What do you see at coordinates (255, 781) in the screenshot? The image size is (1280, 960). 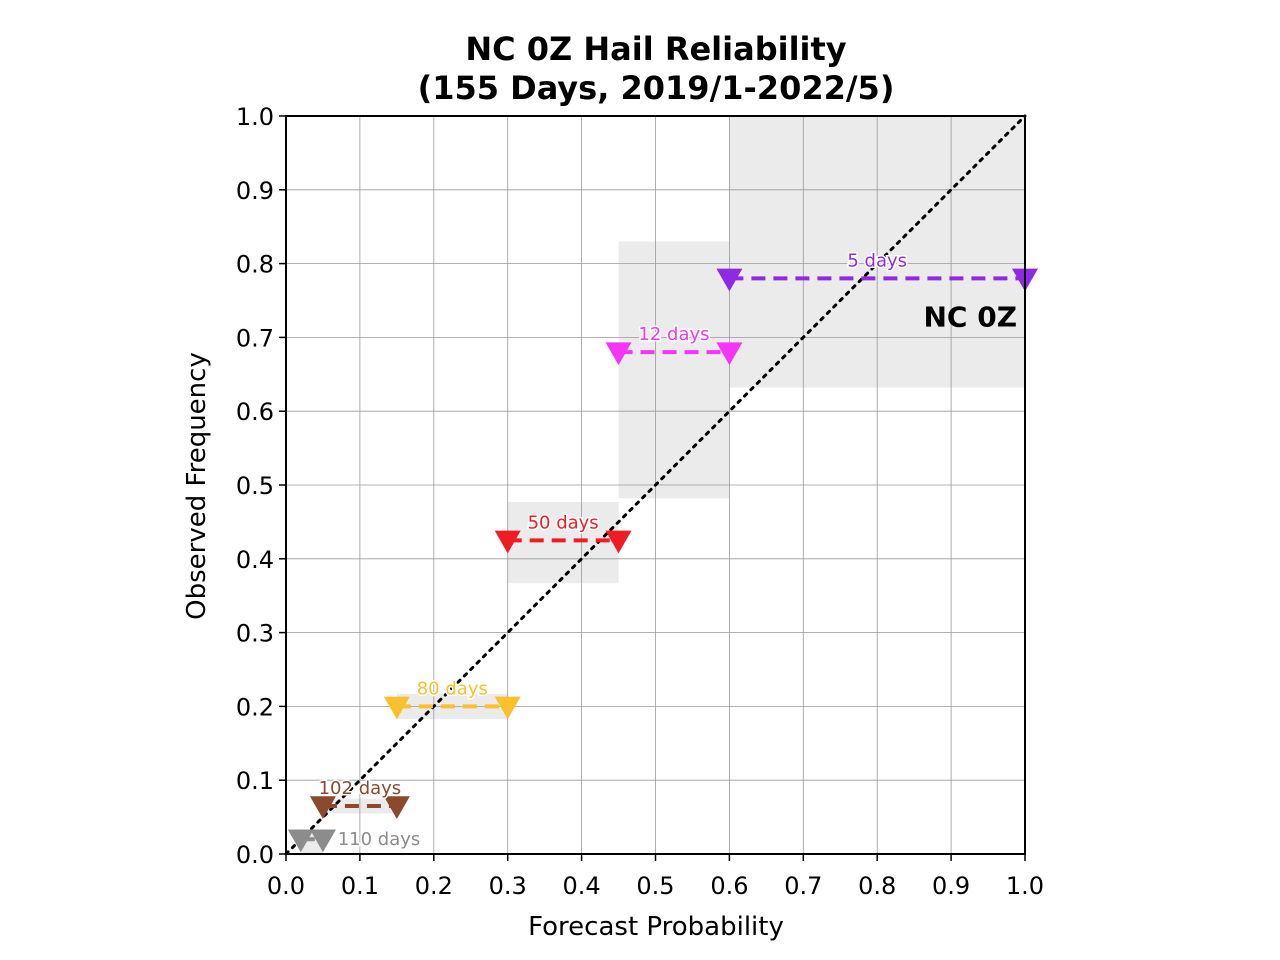 I see `y-tick-label-1: 0.1` at bounding box center [255, 781].